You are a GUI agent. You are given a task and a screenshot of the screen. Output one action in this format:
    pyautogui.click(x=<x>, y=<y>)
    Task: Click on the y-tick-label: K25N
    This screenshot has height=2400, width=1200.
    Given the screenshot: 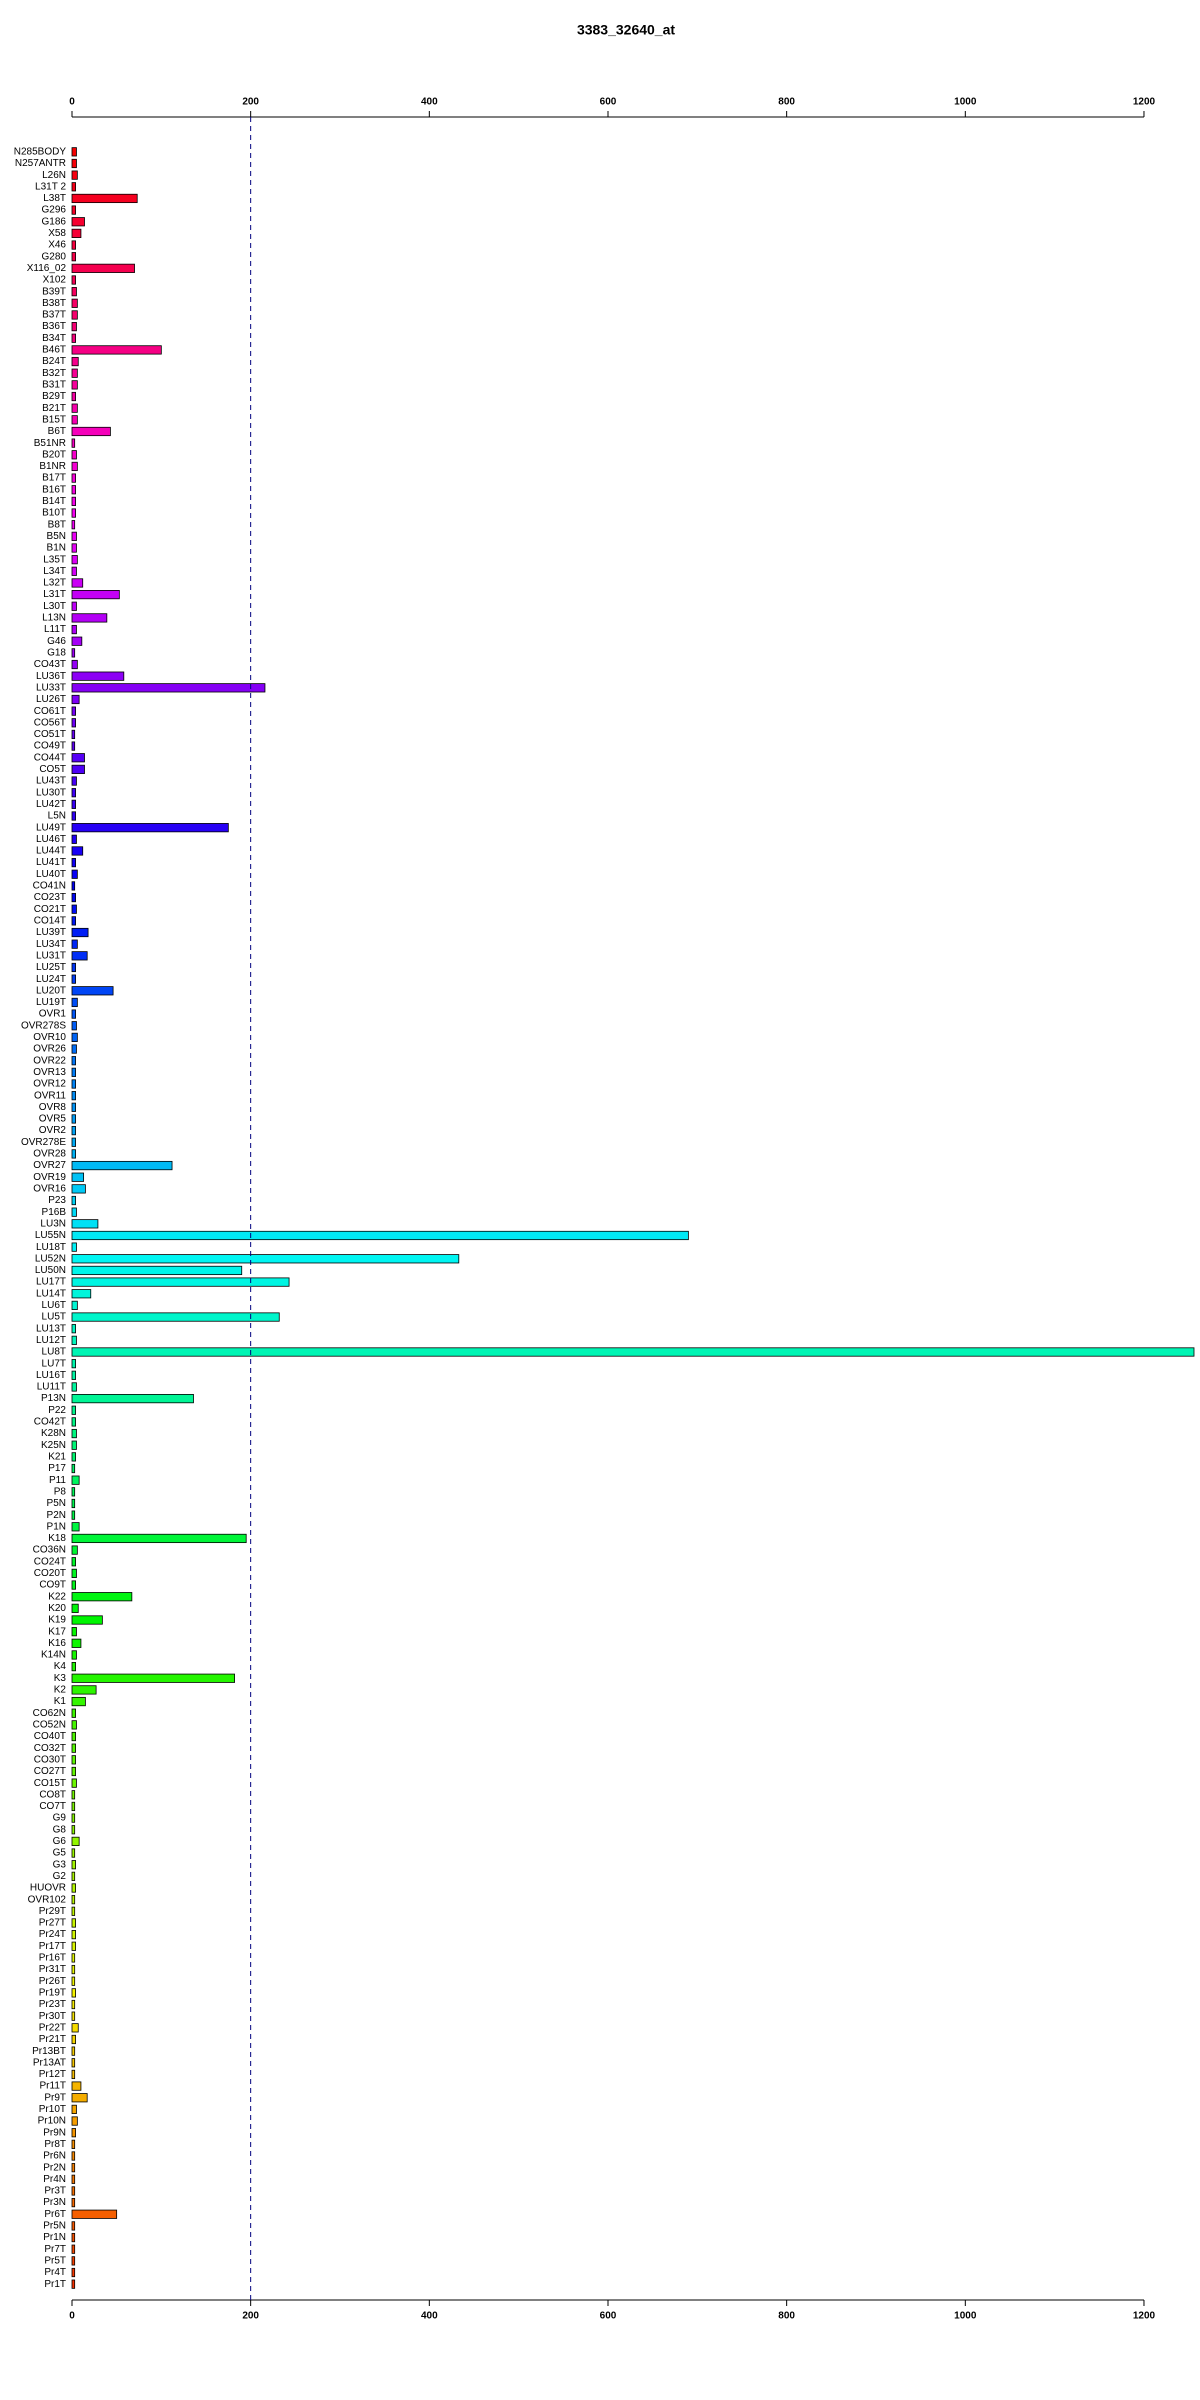 What is the action you would take?
    pyautogui.click(x=53, y=1445)
    